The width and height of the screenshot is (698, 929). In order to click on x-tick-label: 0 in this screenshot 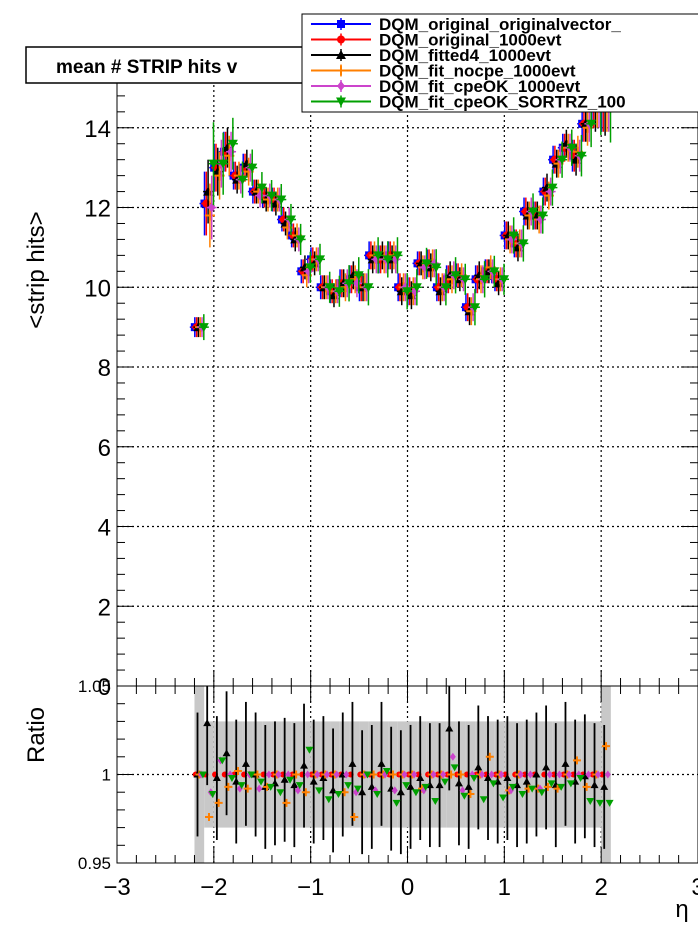, I will do `click(407, 887)`.